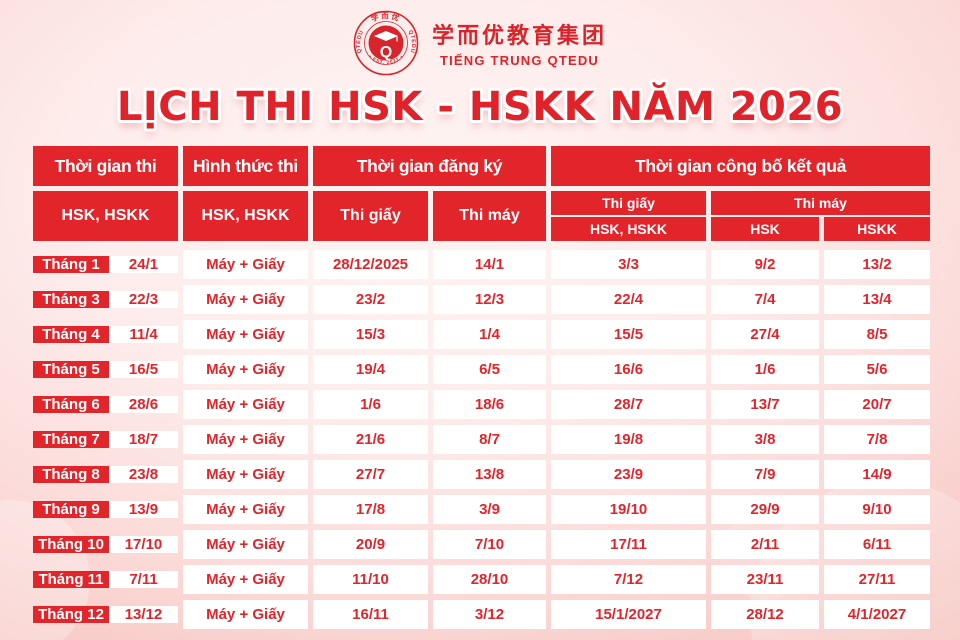 This screenshot has width=960, height=640. I want to click on result-paper-cell: 15/1/2027, so click(628, 614).